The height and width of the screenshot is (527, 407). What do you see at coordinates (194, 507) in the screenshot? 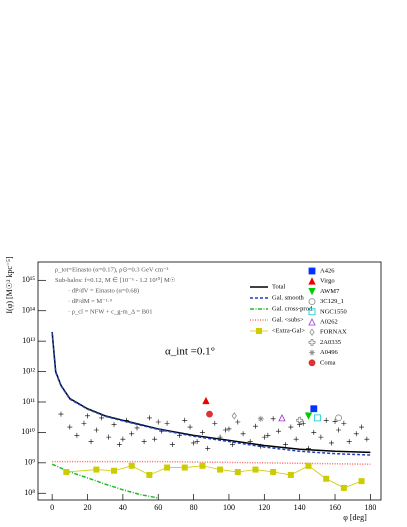
I see `x-tick-label: 80` at bounding box center [194, 507].